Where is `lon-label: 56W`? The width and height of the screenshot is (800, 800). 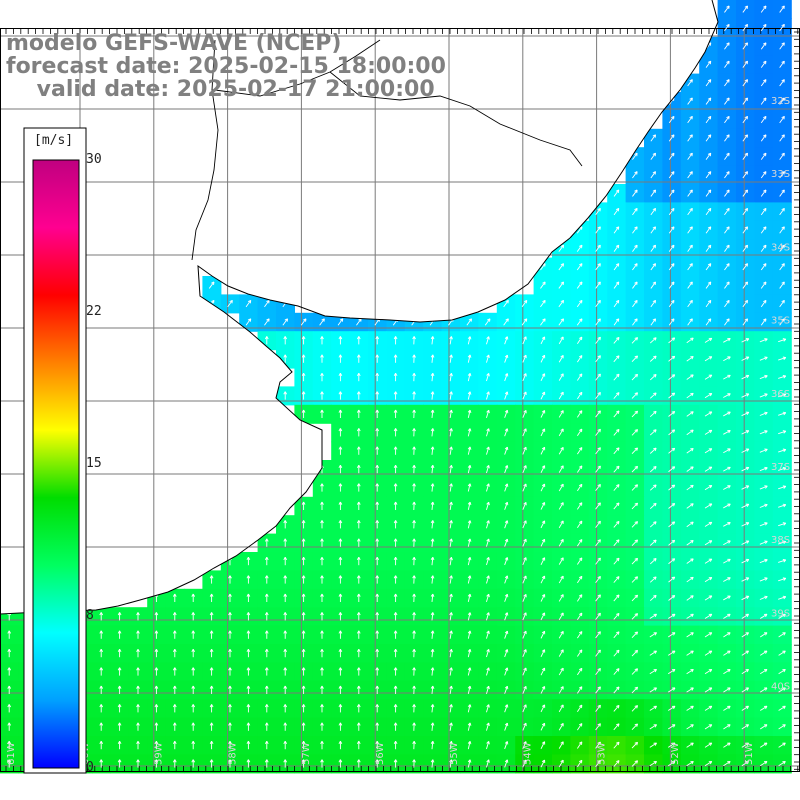 lon-label: 56W is located at coordinates (380, 753).